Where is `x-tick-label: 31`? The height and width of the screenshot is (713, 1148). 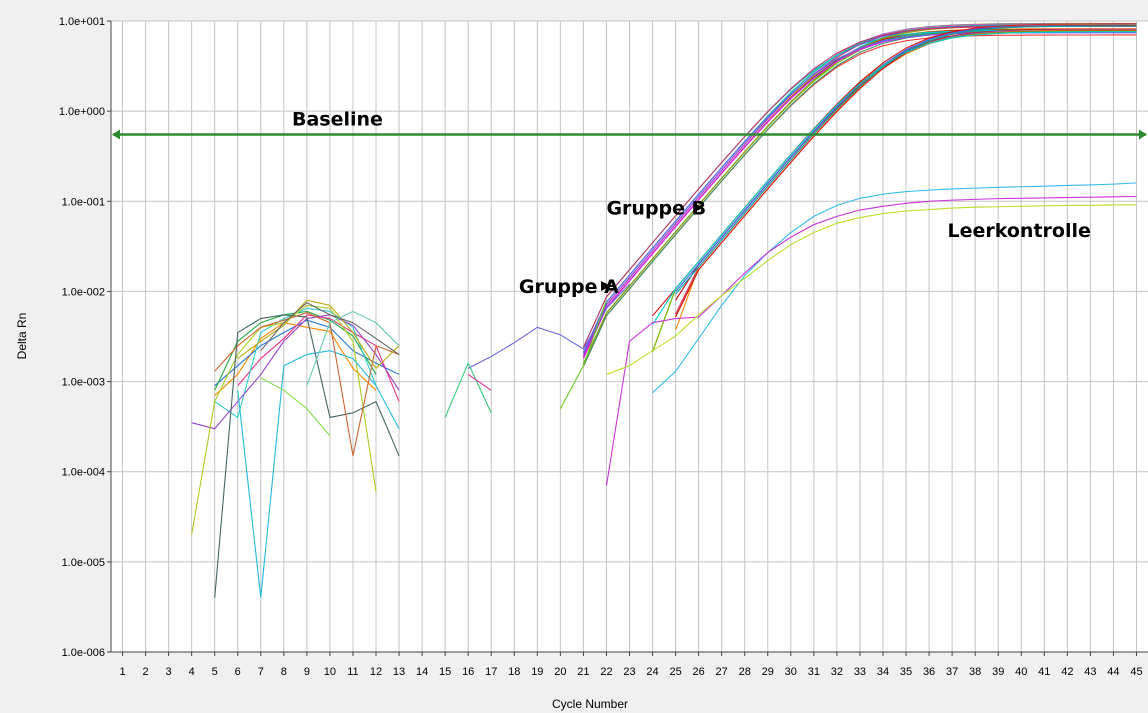 x-tick-label: 31 is located at coordinates (814, 672).